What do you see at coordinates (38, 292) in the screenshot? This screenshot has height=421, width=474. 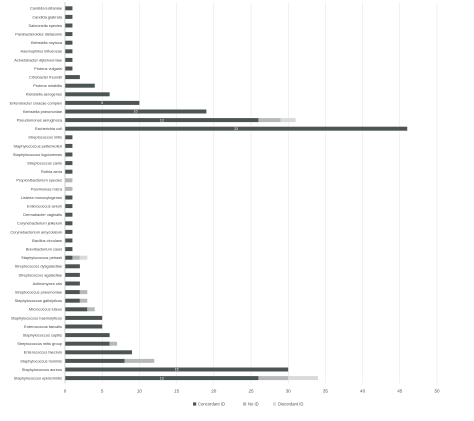 I see `category-label-streptococcus-pneumoniae: Streptococcus pneumoniae` at bounding box center [38, 292].